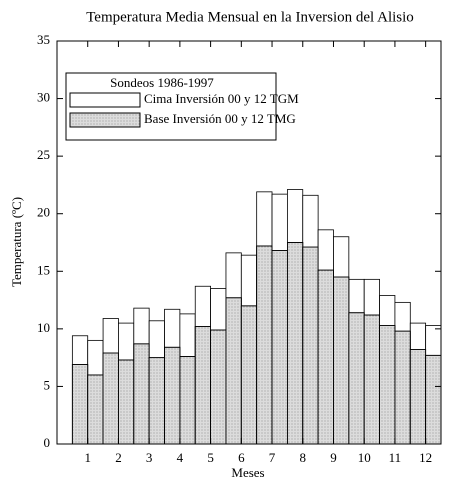  Describe the element at coordinates (210, 457) in the screenshot. I see `x-tick-label: 5` at that location.